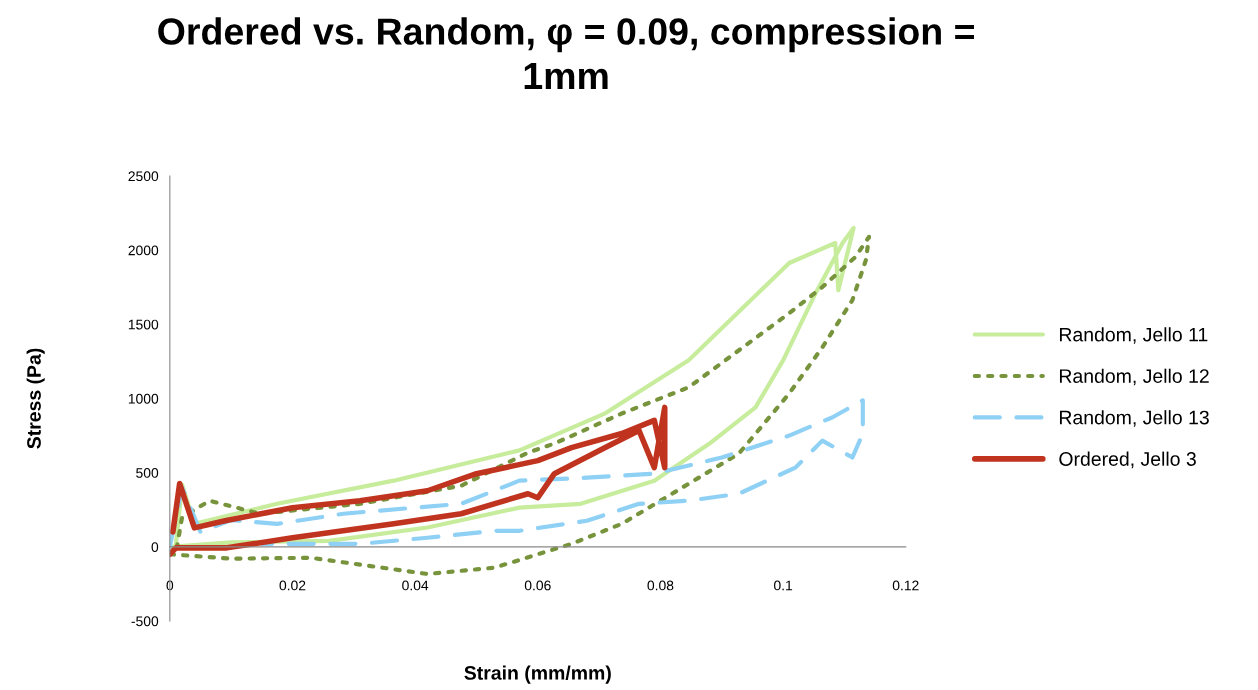 The width and height of the screenshot is (1258, 690). I want to click on x-axis-title: Strain (mm/mm), so click(537, 674).